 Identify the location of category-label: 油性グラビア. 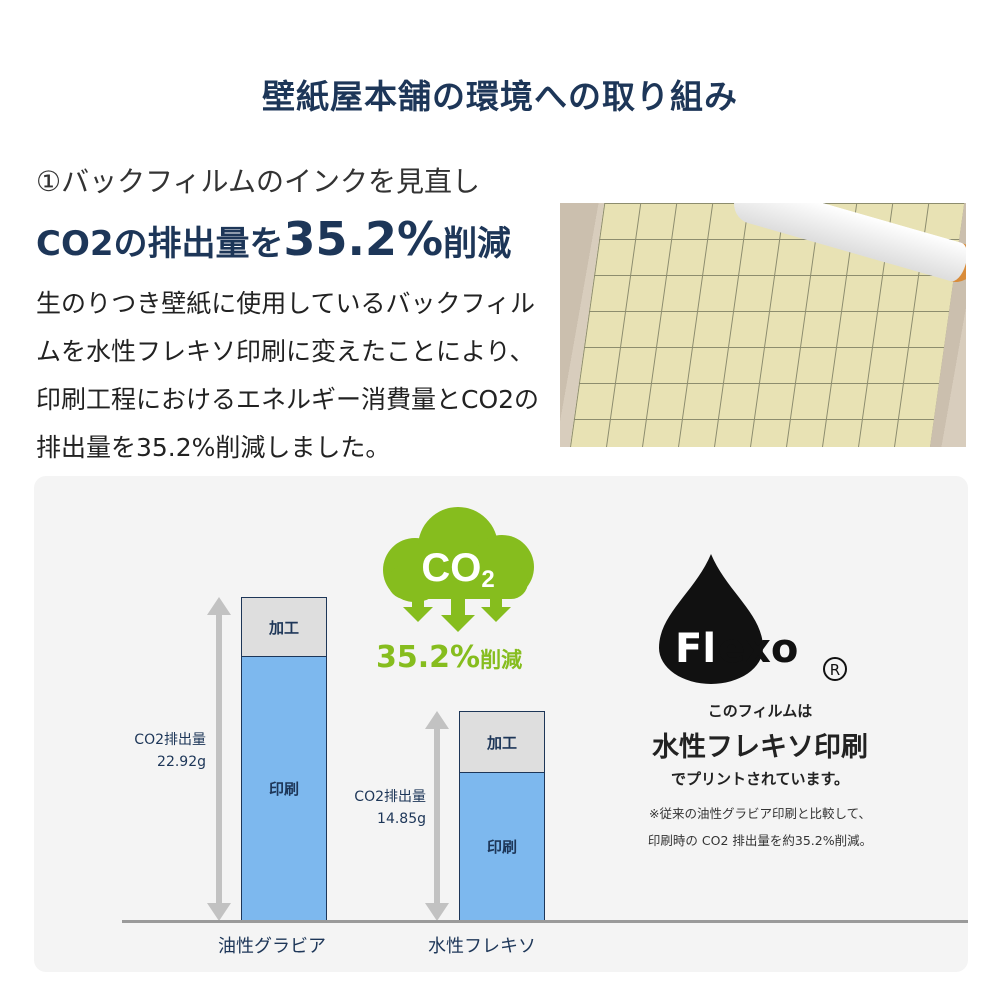
(272, 946).